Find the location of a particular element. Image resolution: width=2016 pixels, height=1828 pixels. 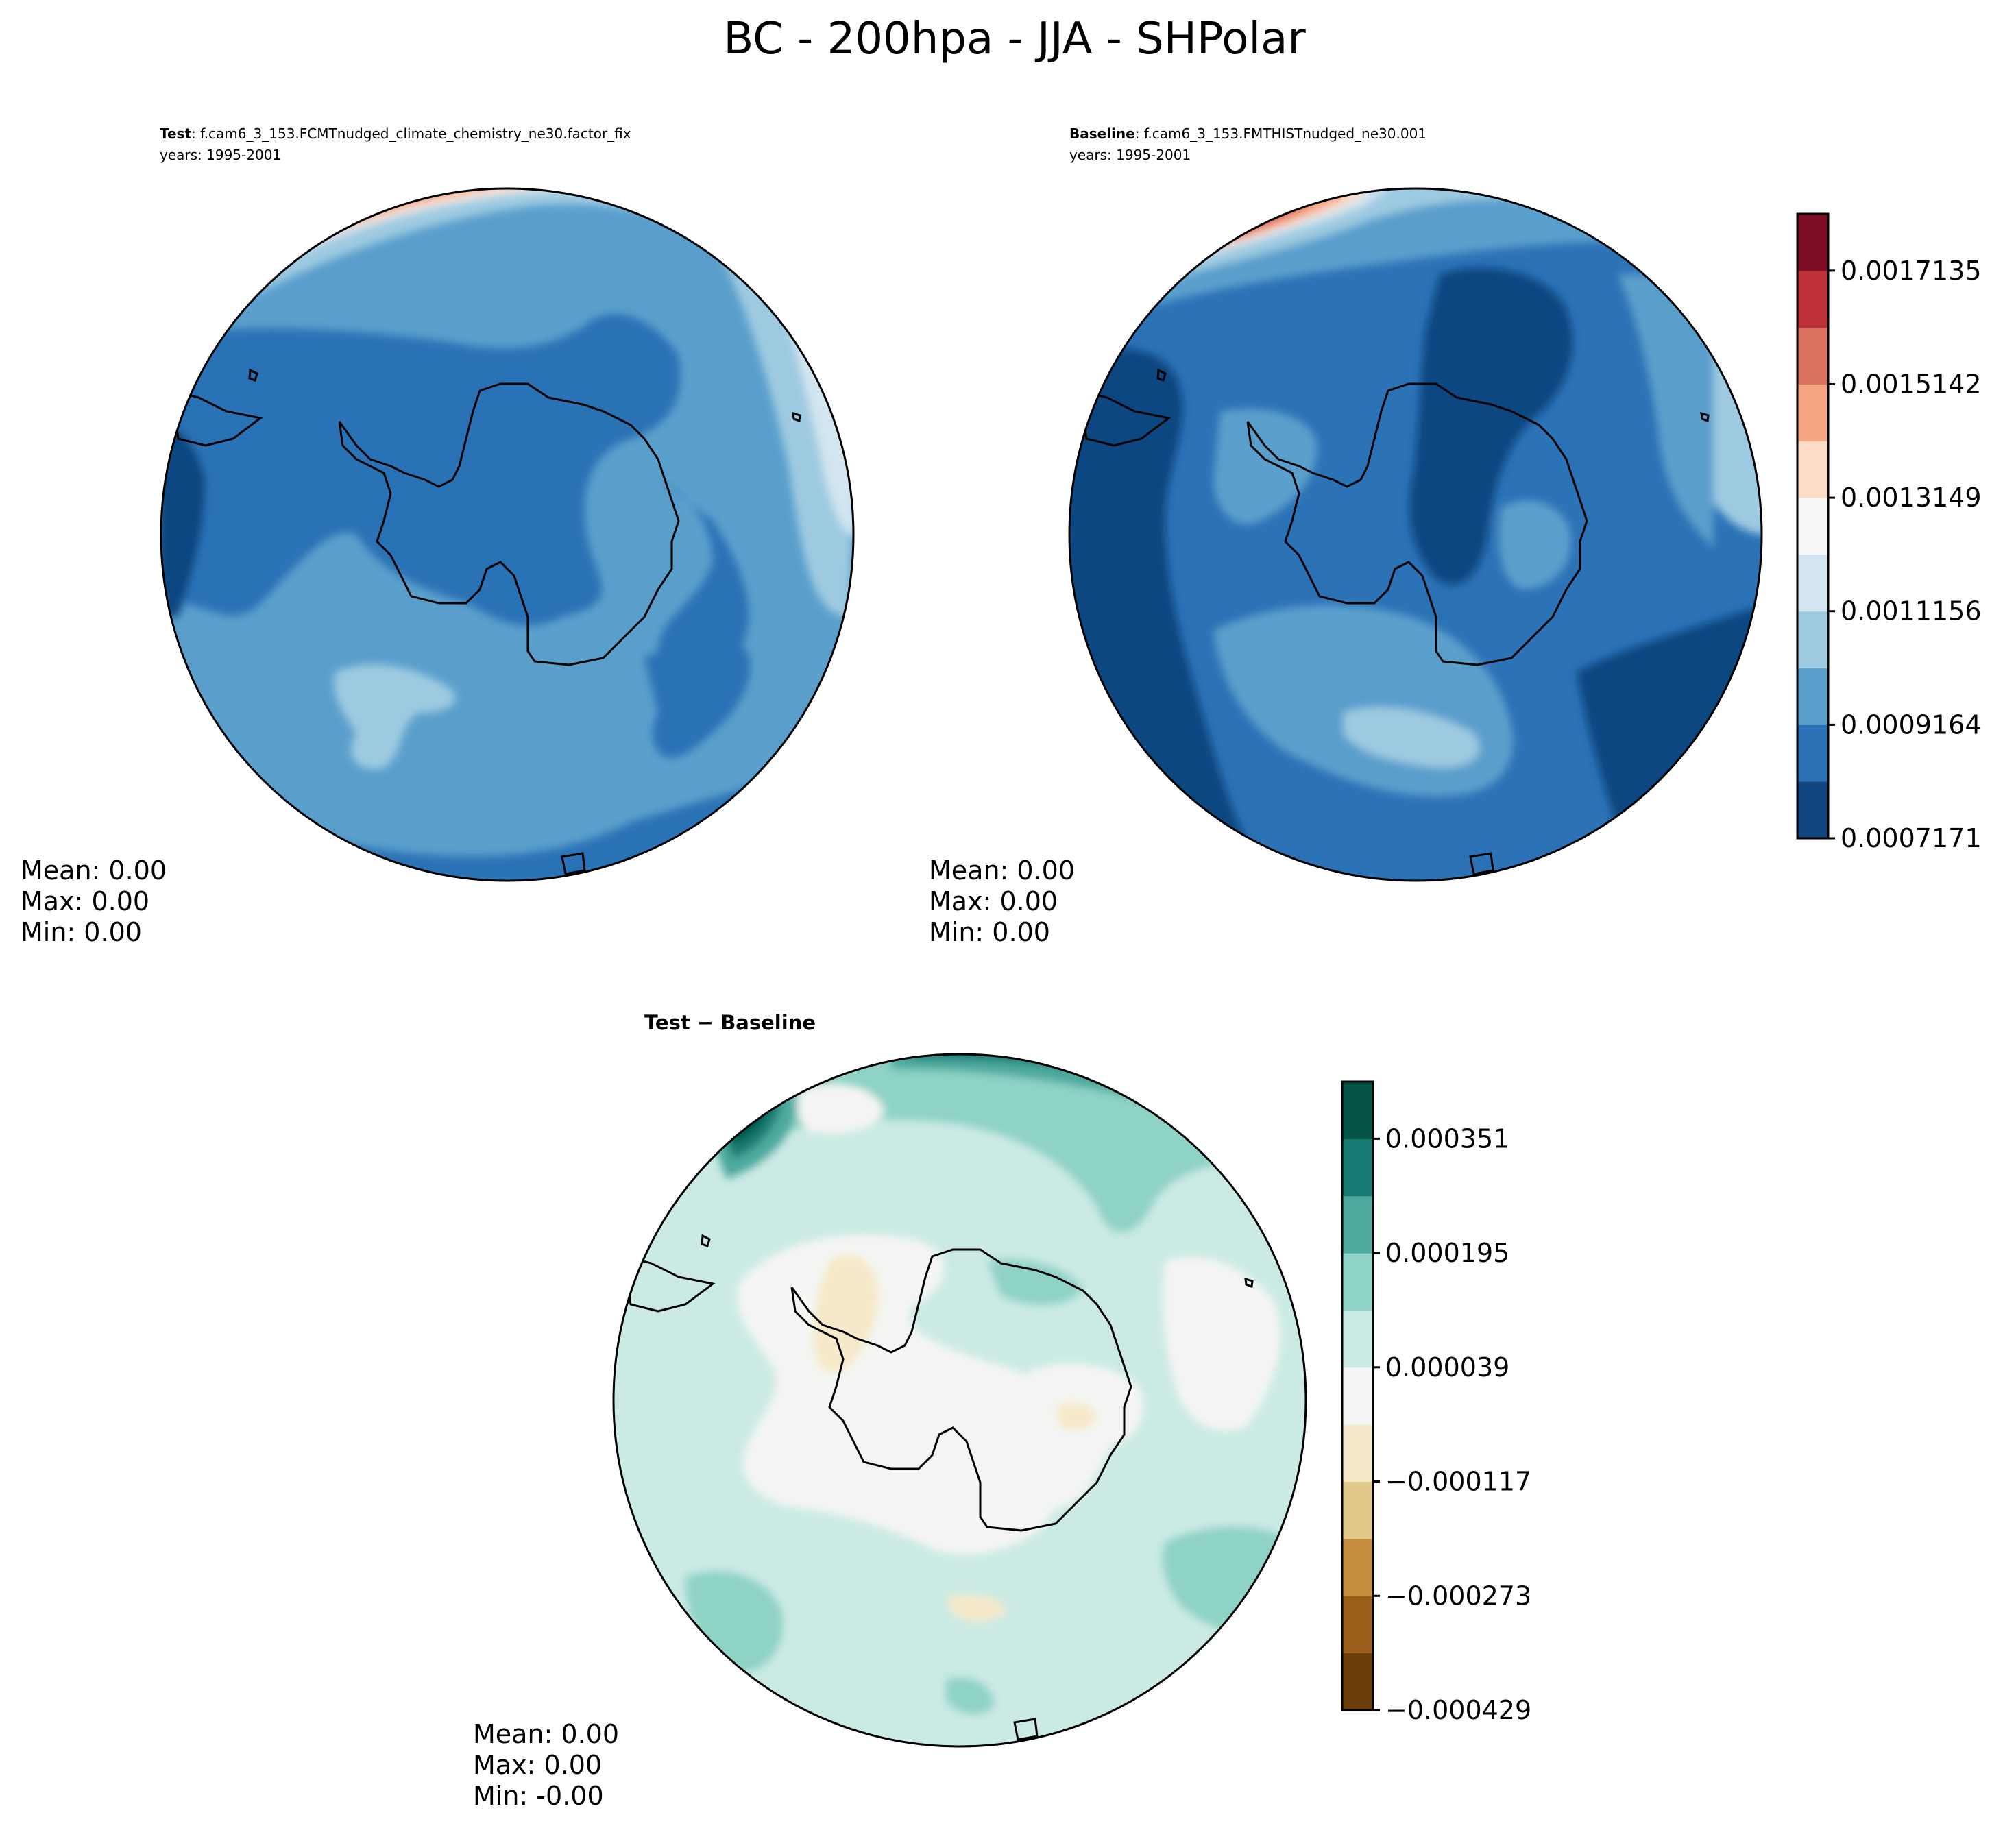

difference-map is located at coordinates (960, 1400).